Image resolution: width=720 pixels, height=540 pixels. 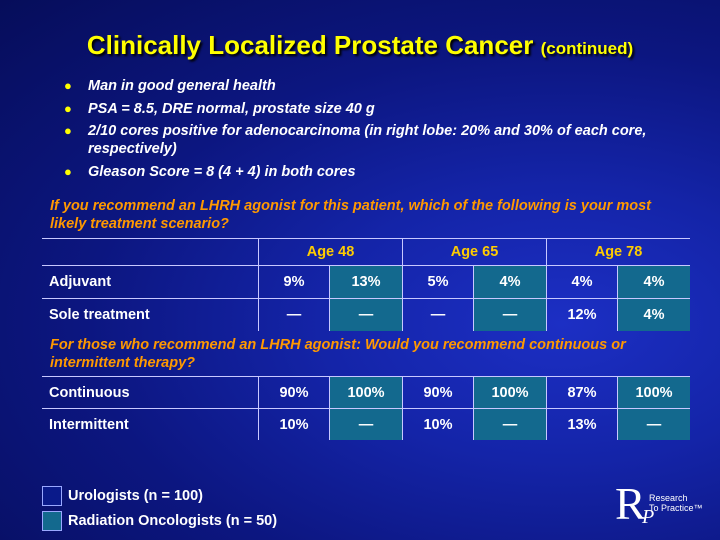 What do you see at coordinates (210, 171) in the screenshot?
I see `bullet-item: ● Gleason Score = 8 (4 + 4) in both cores` at bounding box center [210, 171].